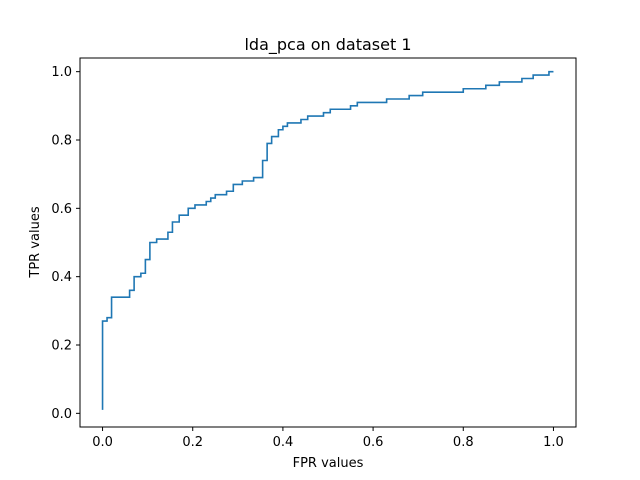  Describe the element at coordinates (283, 442) in the screenshot. I see `x-tick-label: 0.4` at that location.